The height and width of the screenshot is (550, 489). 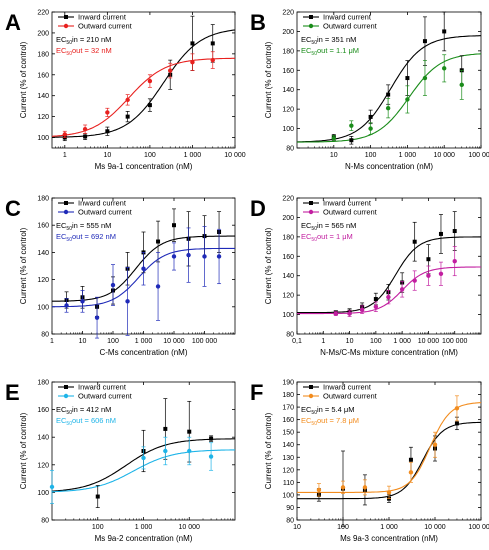 I want to click on x-axis-title: N-Ms concentration (nM), so click(x=389, y=166).